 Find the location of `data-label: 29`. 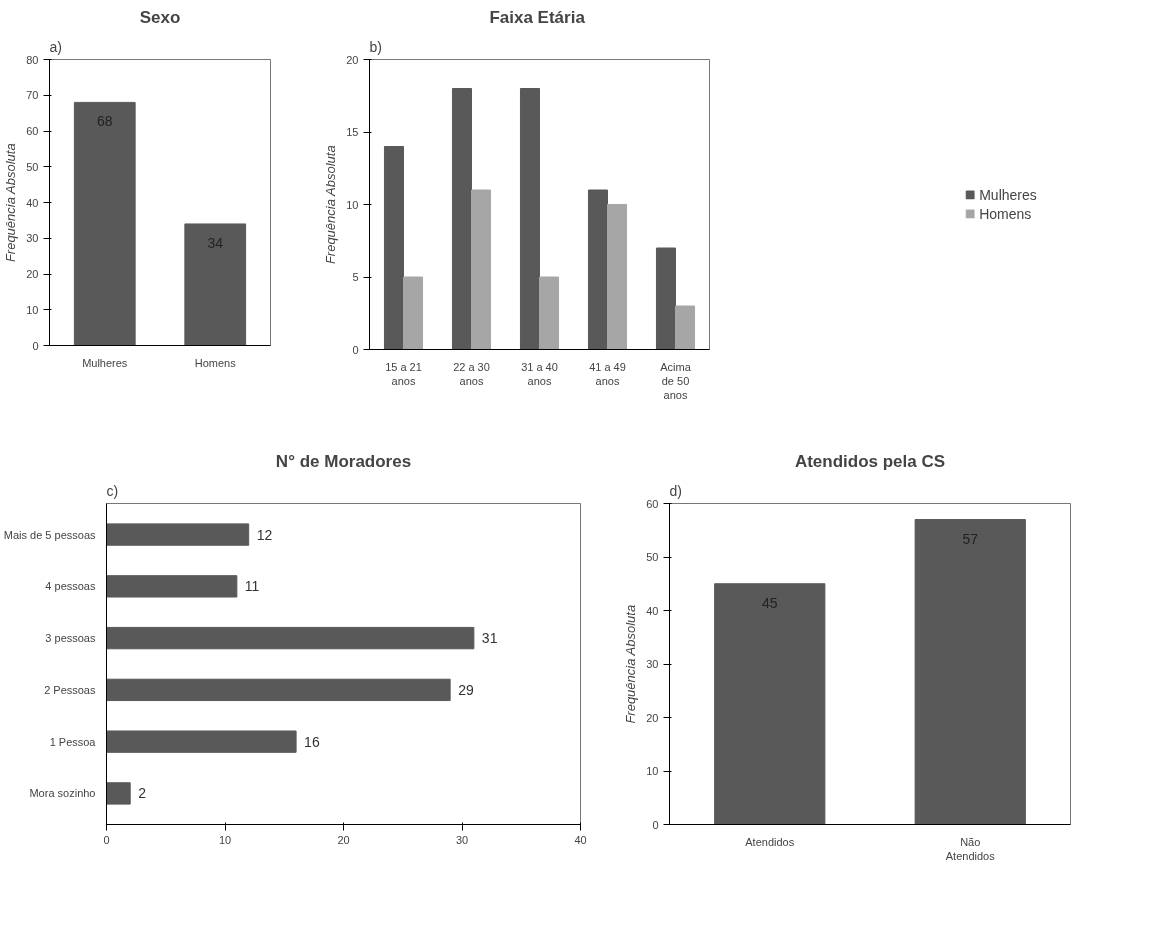

data-label: 29 is located at coordinates (466, 689).